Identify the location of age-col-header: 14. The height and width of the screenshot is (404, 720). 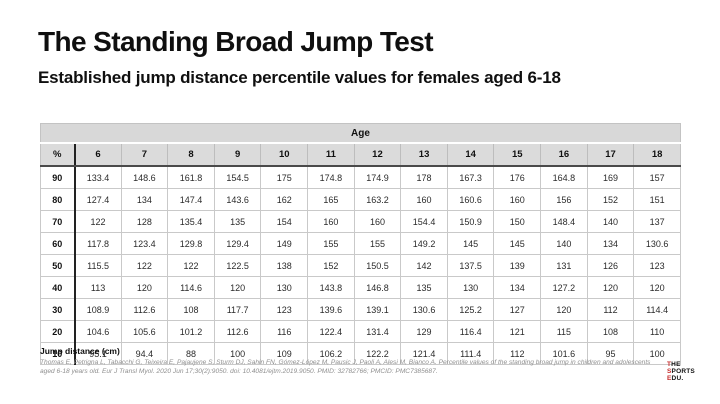
(470, 155).